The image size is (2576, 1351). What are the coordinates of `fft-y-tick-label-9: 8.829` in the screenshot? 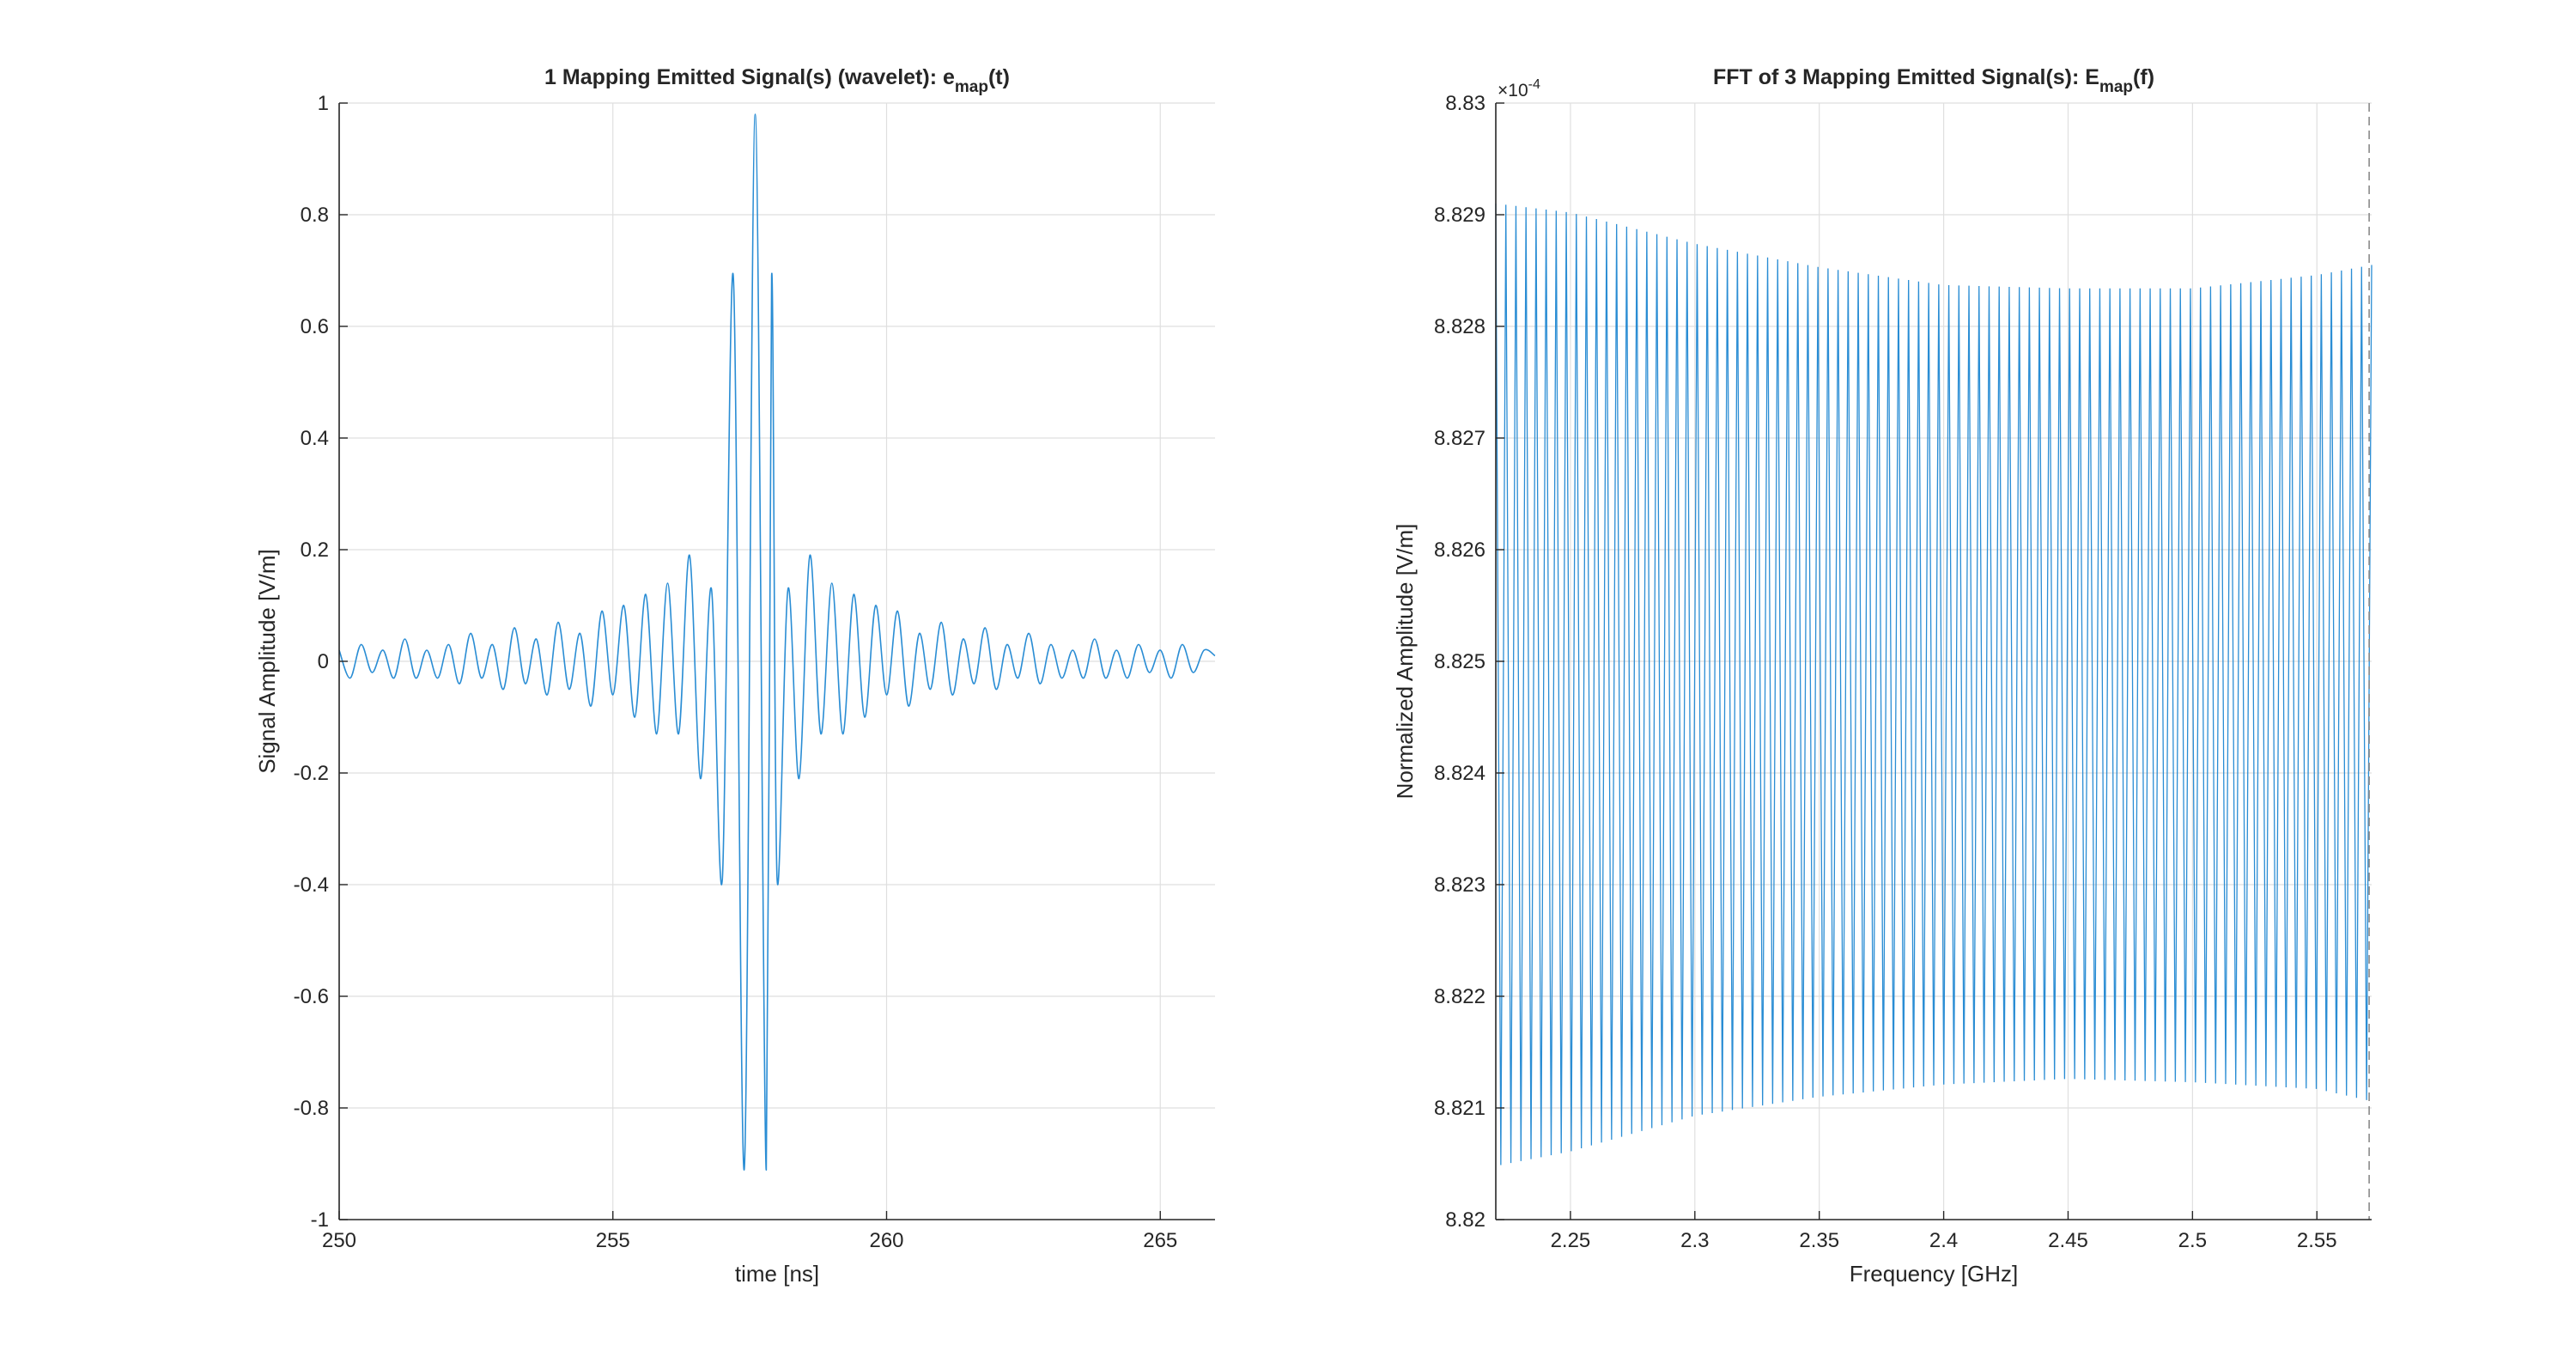 It's located at (1459, 215).